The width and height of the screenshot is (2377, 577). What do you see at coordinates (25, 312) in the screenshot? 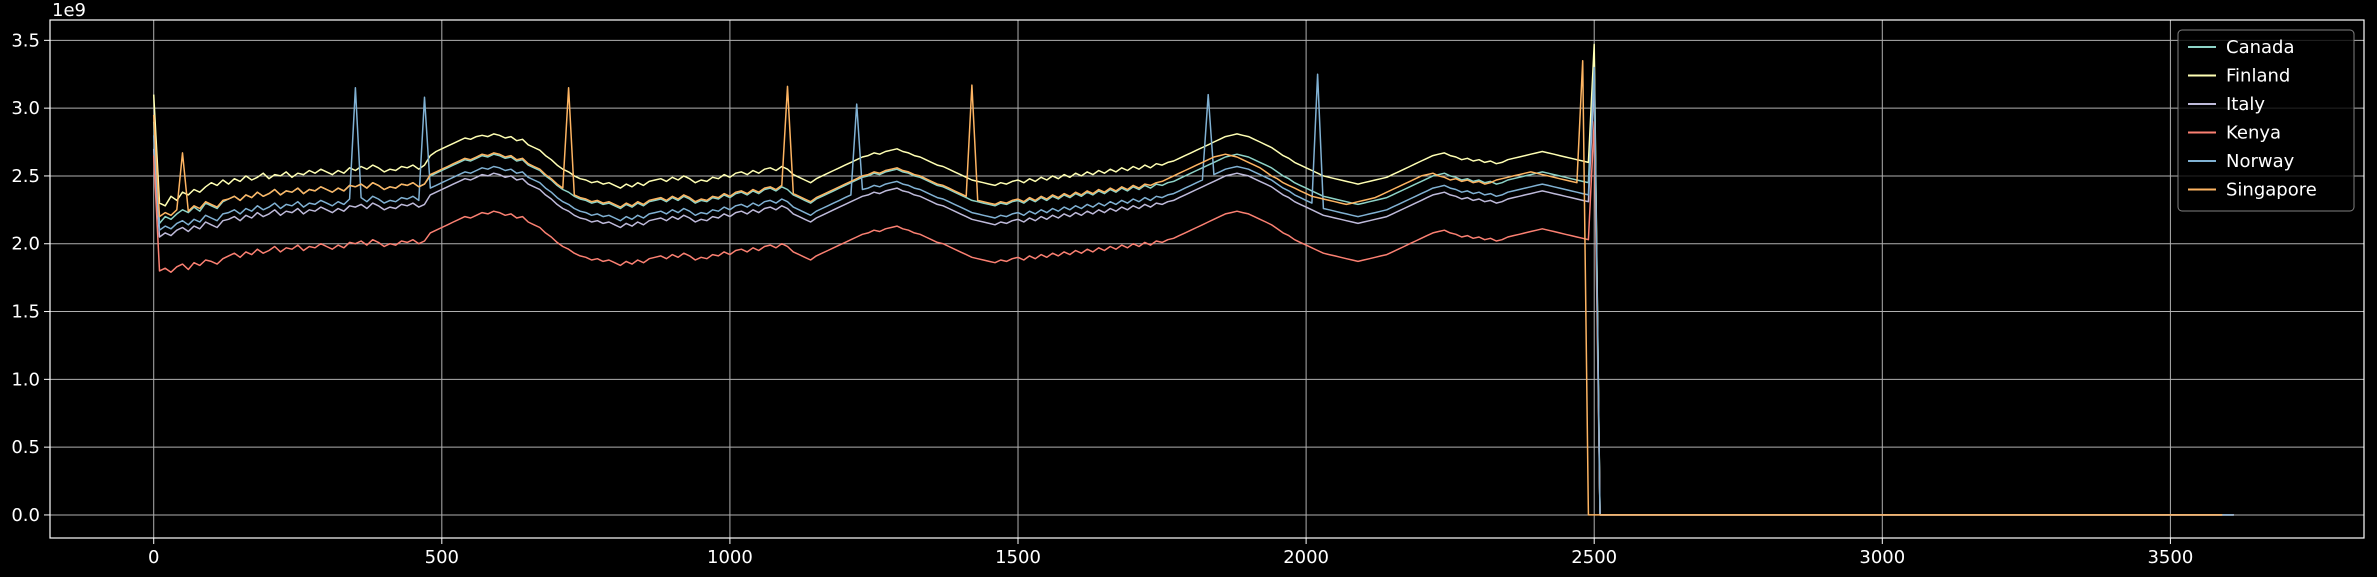
I see `y-tick-label: 1.5` at bounding box center [25, 312].